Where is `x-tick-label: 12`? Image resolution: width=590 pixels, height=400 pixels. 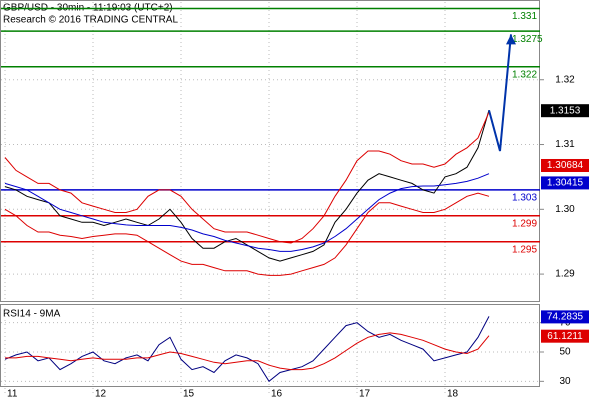 x-tick-label: 12 is located at coordinates (101, 394).